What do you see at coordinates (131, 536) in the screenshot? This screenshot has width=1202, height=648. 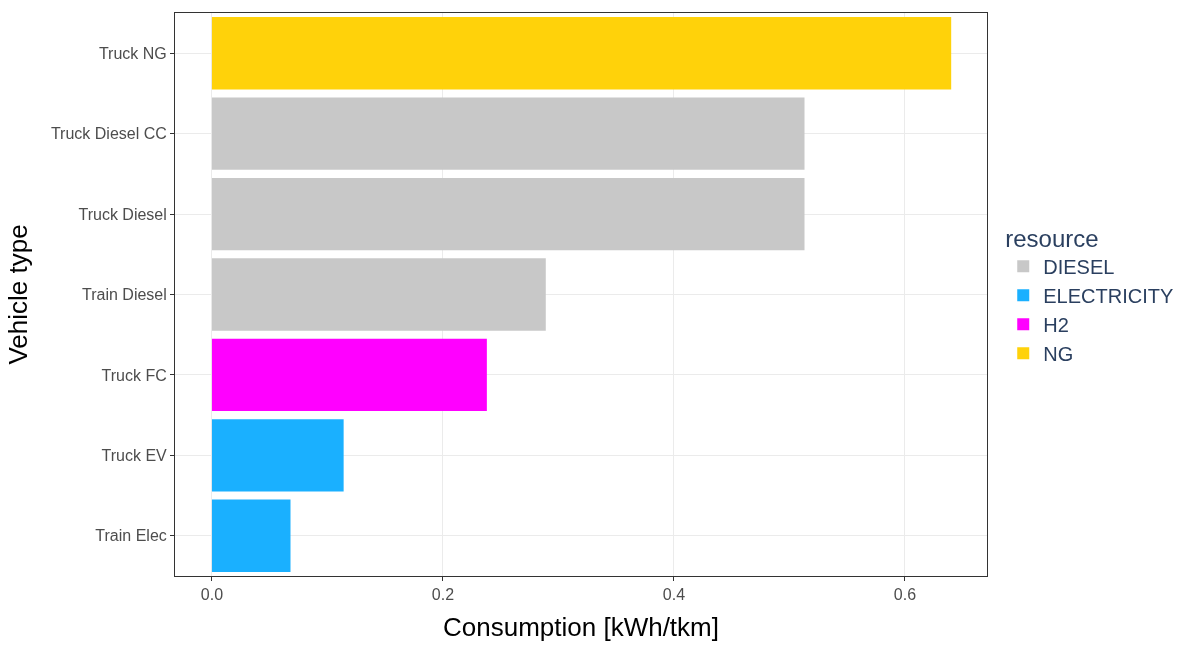 I see `y-tick-label: Train Elec` at bounding box center [131, 536].